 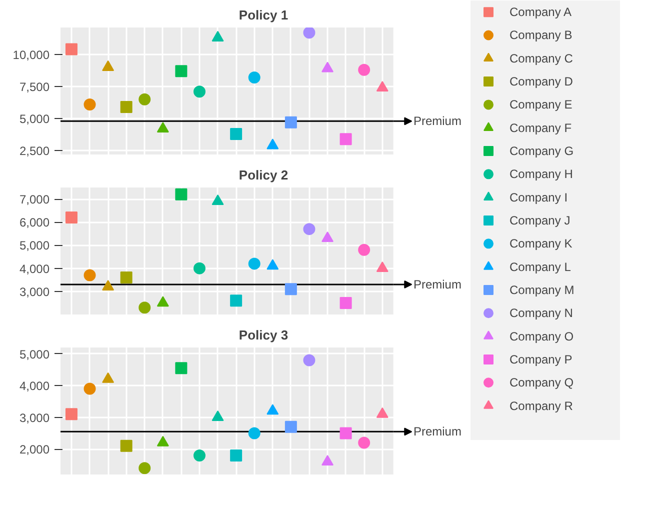 What do you see at coordinates (34, 449) in the screenshot?
I see `y-tick-label: 2,000` at bounding box center [34, 449].